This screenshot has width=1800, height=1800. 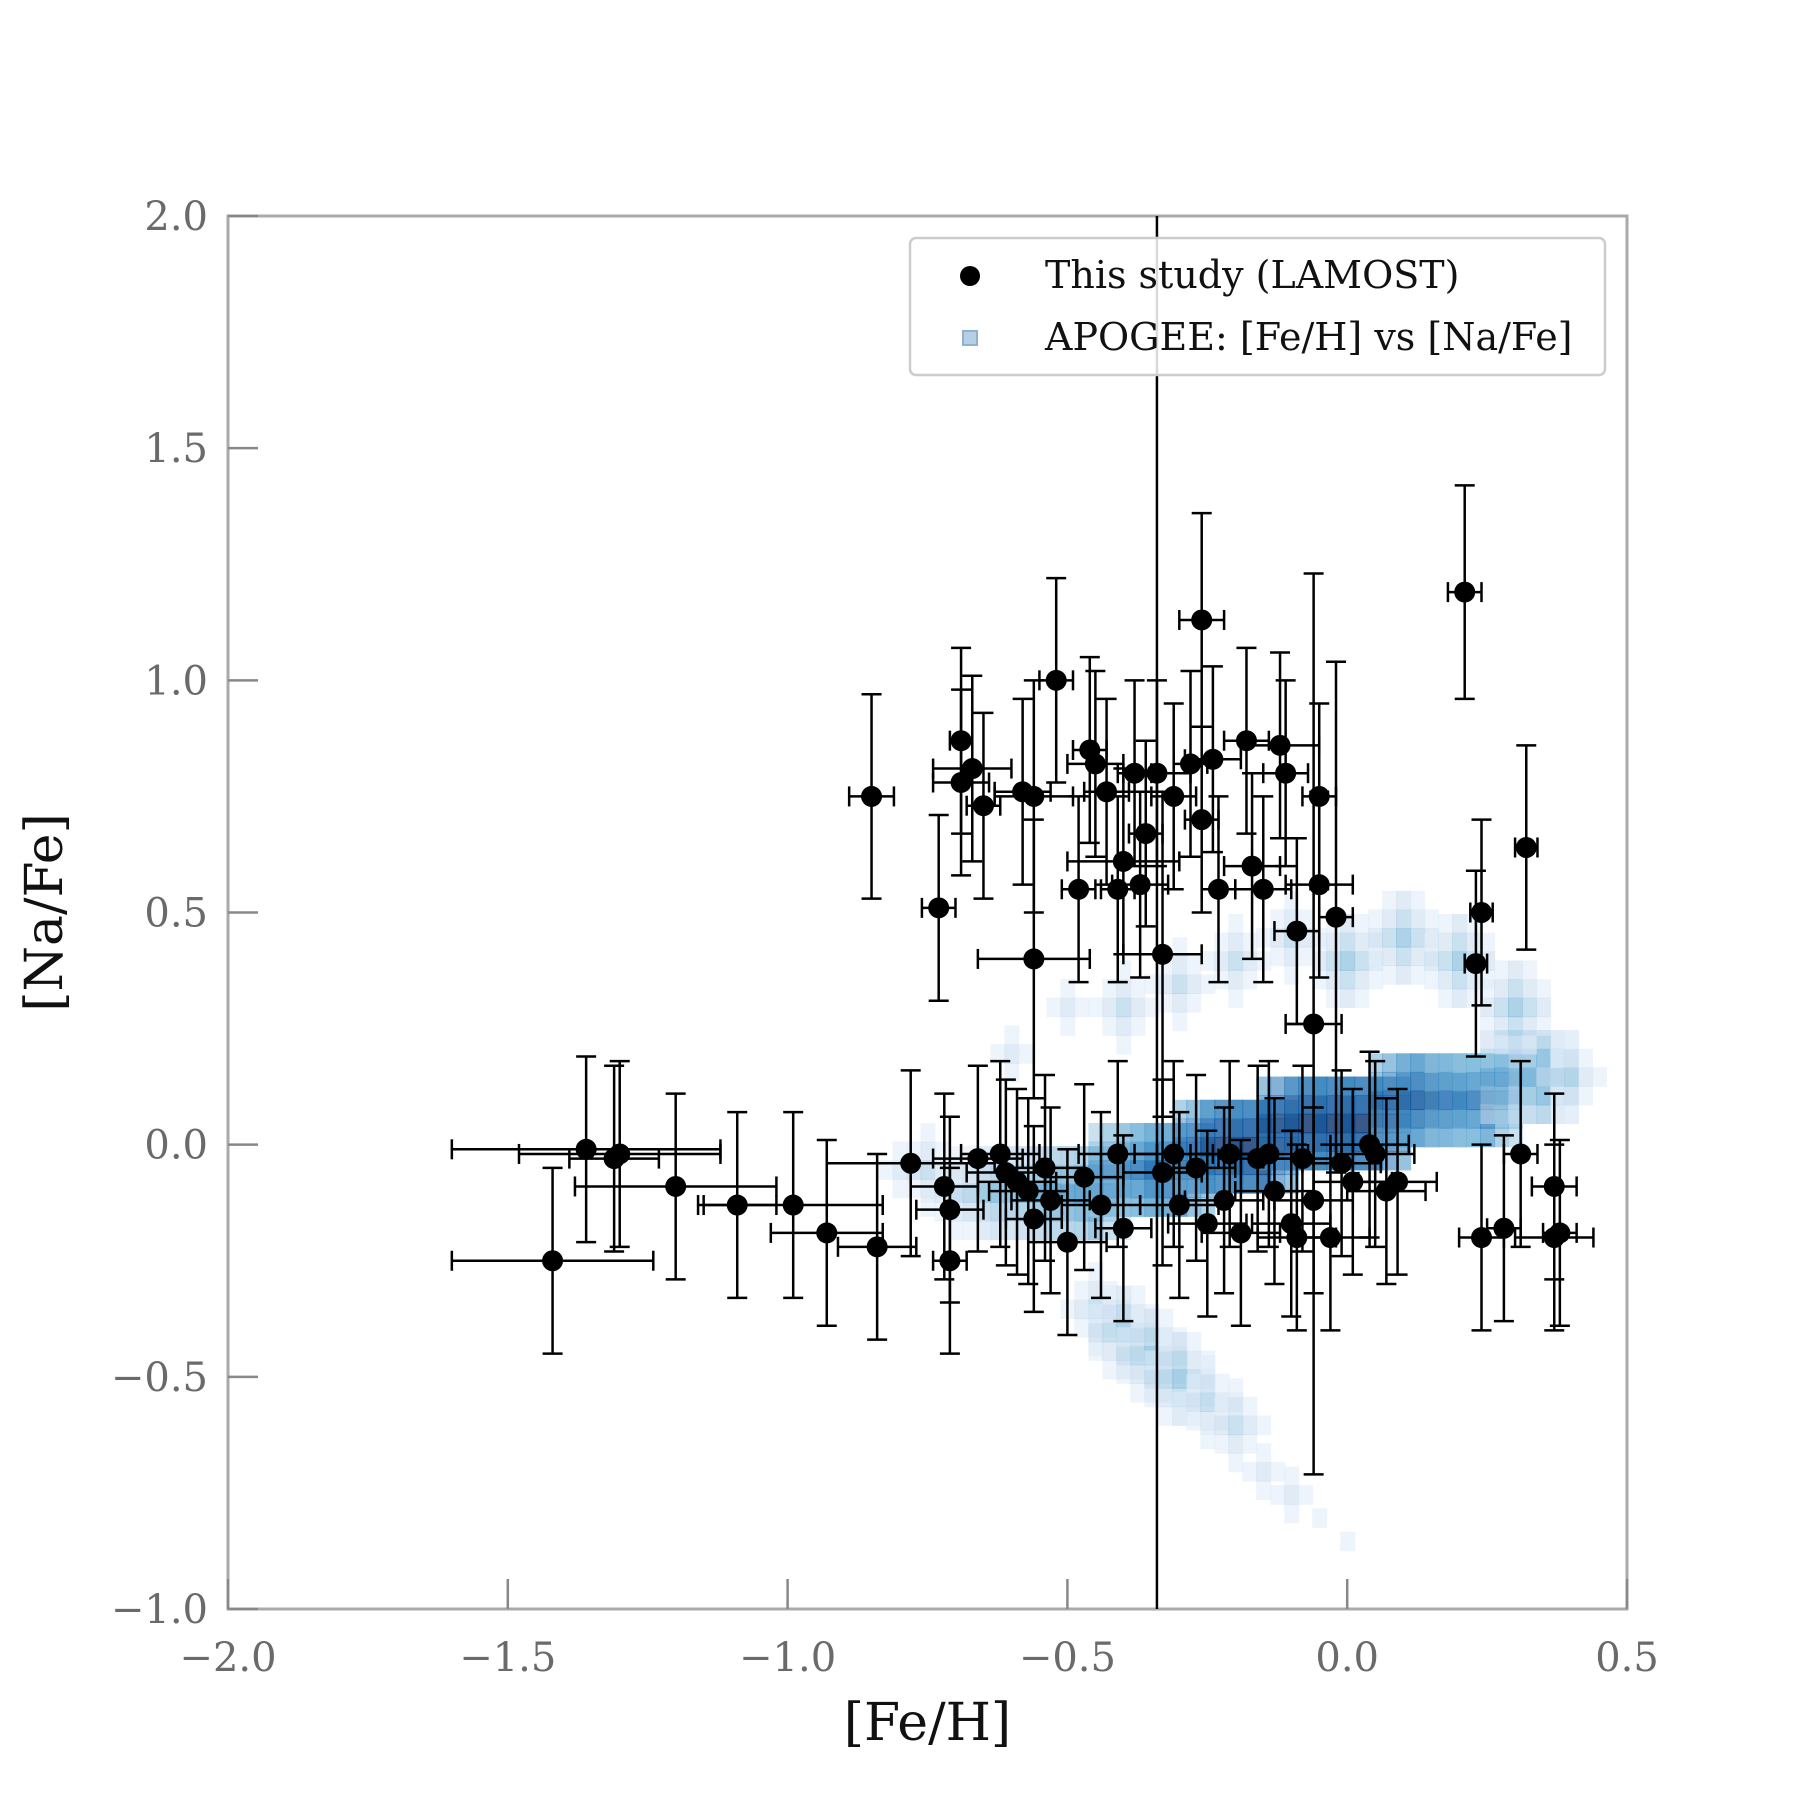 What do you see at coordinates (1257, 306) in the screenshot?
I see `legend-box` at bounding box center [1257, 306].